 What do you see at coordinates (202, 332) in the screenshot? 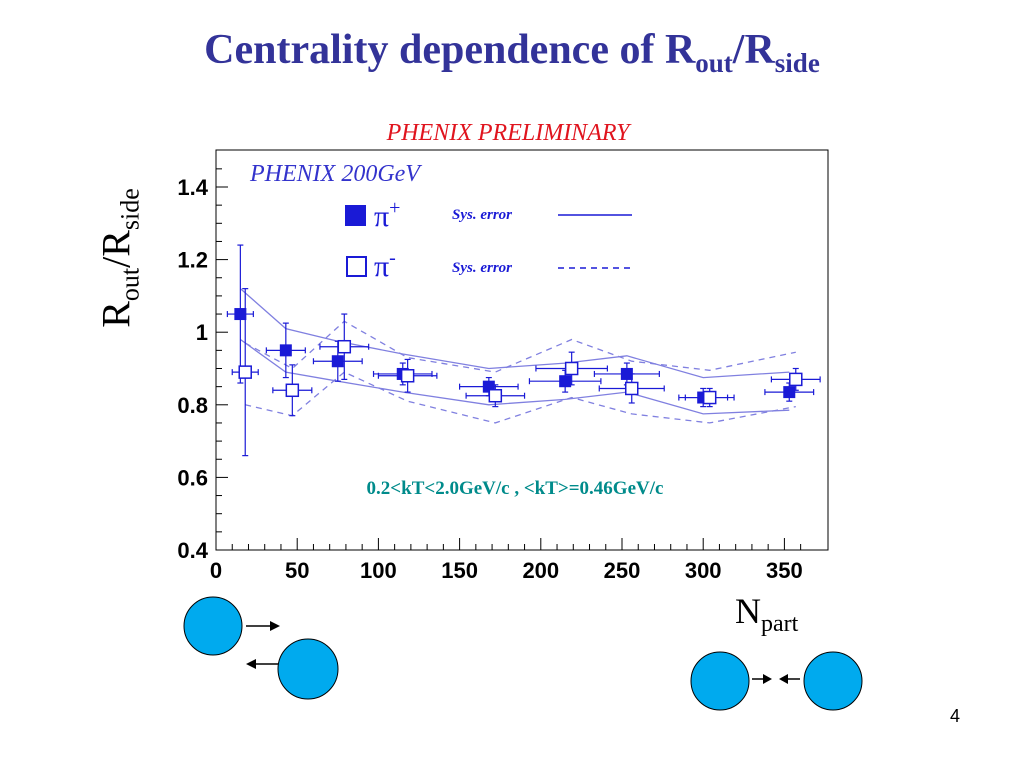
I see `y-tick-label: 1` at bounding box center [202, 332].